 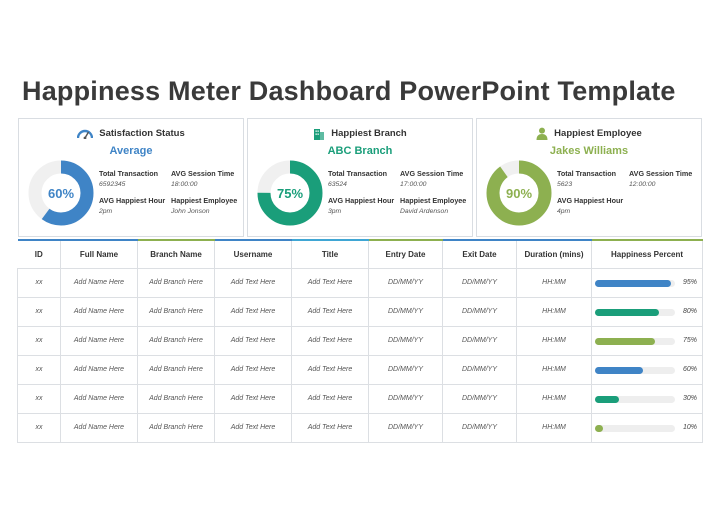 What do you see at coordinates (413, 184) in the screenshot?
I see `stat-value: 17:00:00` at bounding box center [413, 184].